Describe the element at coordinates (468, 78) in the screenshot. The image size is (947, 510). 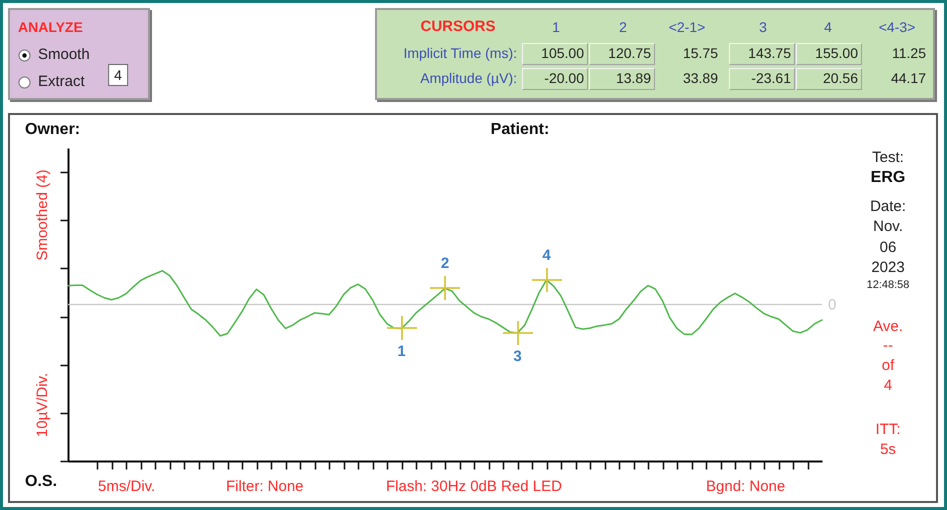
I see `text: Amplitude (µV):` at that location.